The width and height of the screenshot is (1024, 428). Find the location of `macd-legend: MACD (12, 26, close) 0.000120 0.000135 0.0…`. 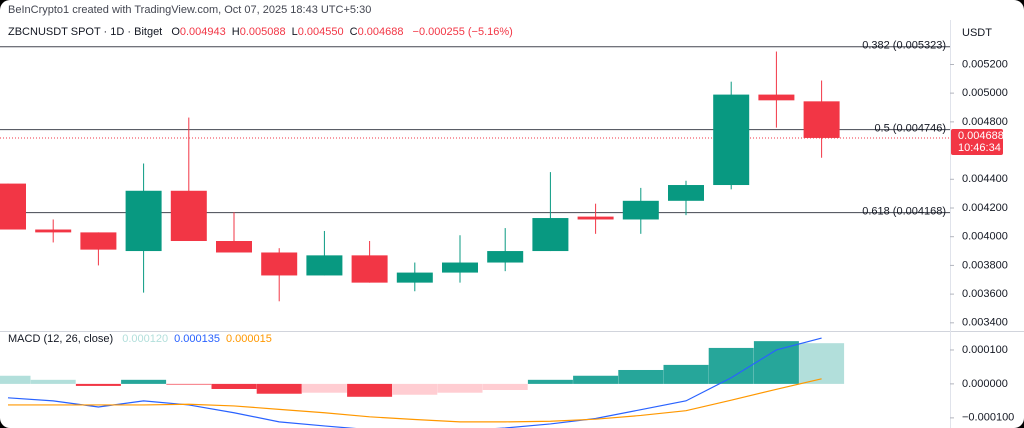

macd-legend: MACD (12, 26, close) 0.000120 0.000135 0.0… is located at coordinates (140, 339).